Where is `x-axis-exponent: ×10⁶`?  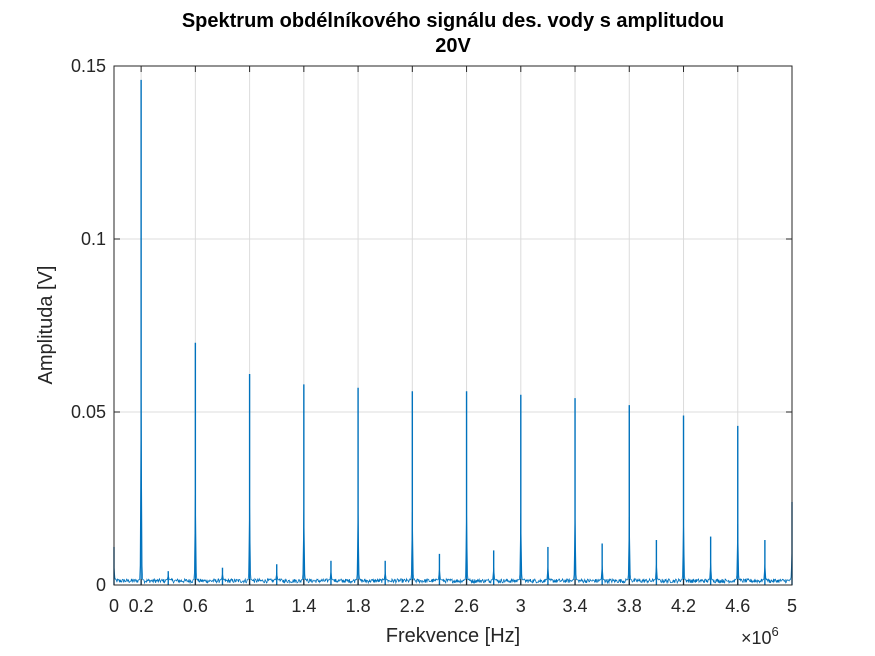 x-axis-exponent: ×10⁶ is located at coordinates (760, 636).